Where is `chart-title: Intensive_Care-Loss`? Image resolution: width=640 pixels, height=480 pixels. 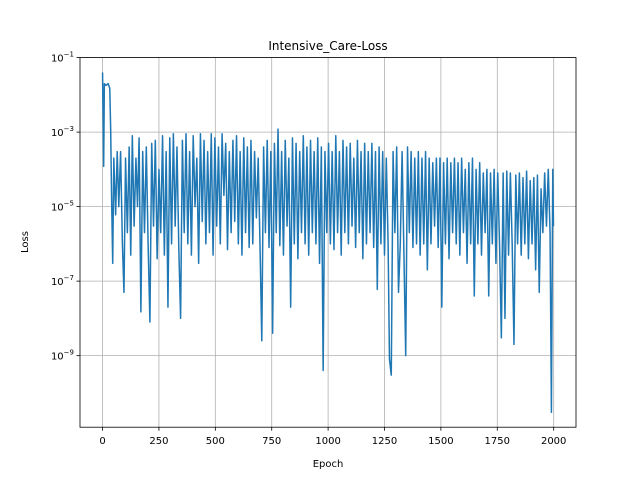
chart-title: Intensive_Care-Loss is located at coordinates (327, 46).